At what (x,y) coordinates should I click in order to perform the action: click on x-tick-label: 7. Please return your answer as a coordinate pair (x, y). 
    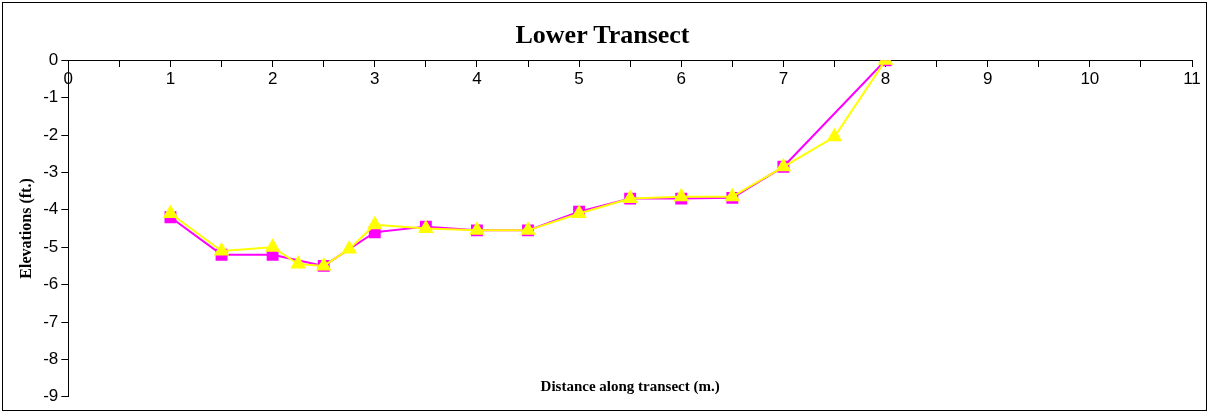
    Looking at the image, I should click on (783, 79).